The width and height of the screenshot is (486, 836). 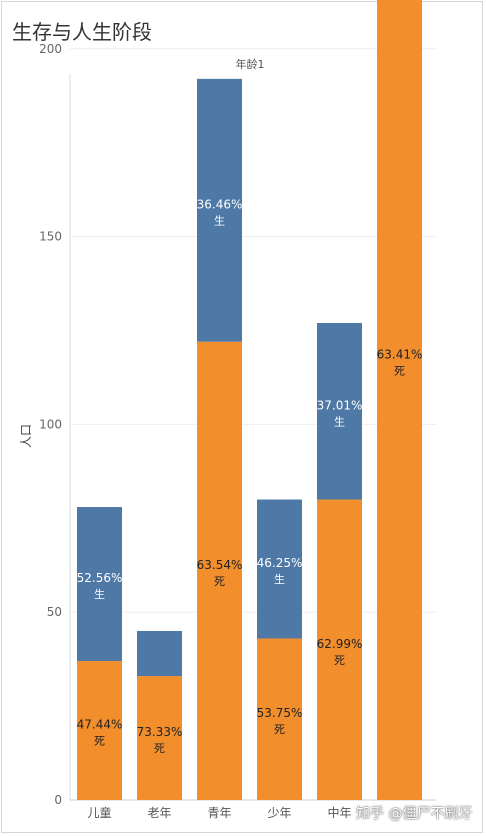 I want to click on chart-title: 年龄1, so click(x=250, y=64).